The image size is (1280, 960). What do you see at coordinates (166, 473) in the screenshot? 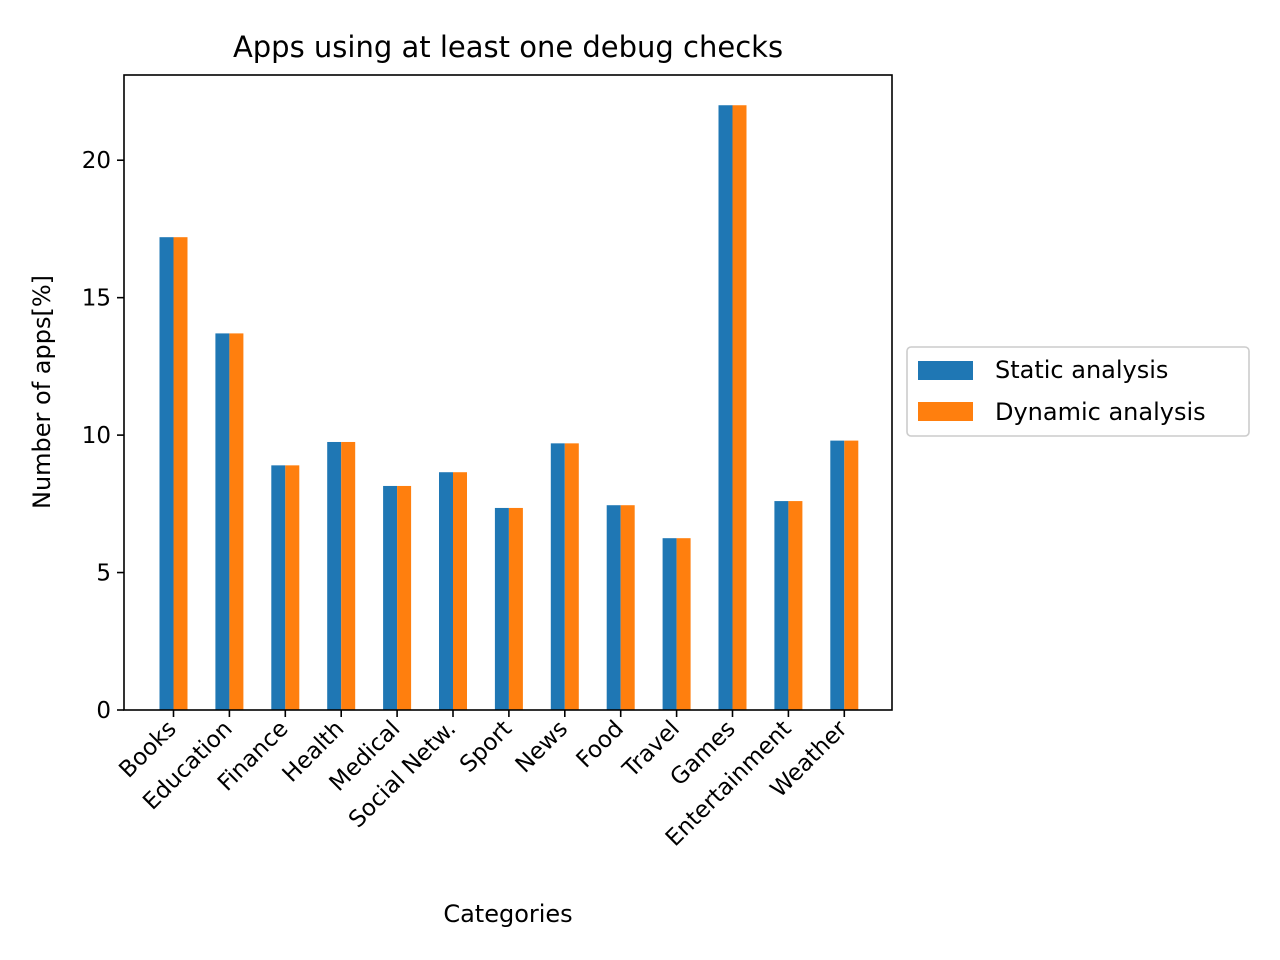
I see `bar-static-analysis-books` at bounding box center [166, 473].